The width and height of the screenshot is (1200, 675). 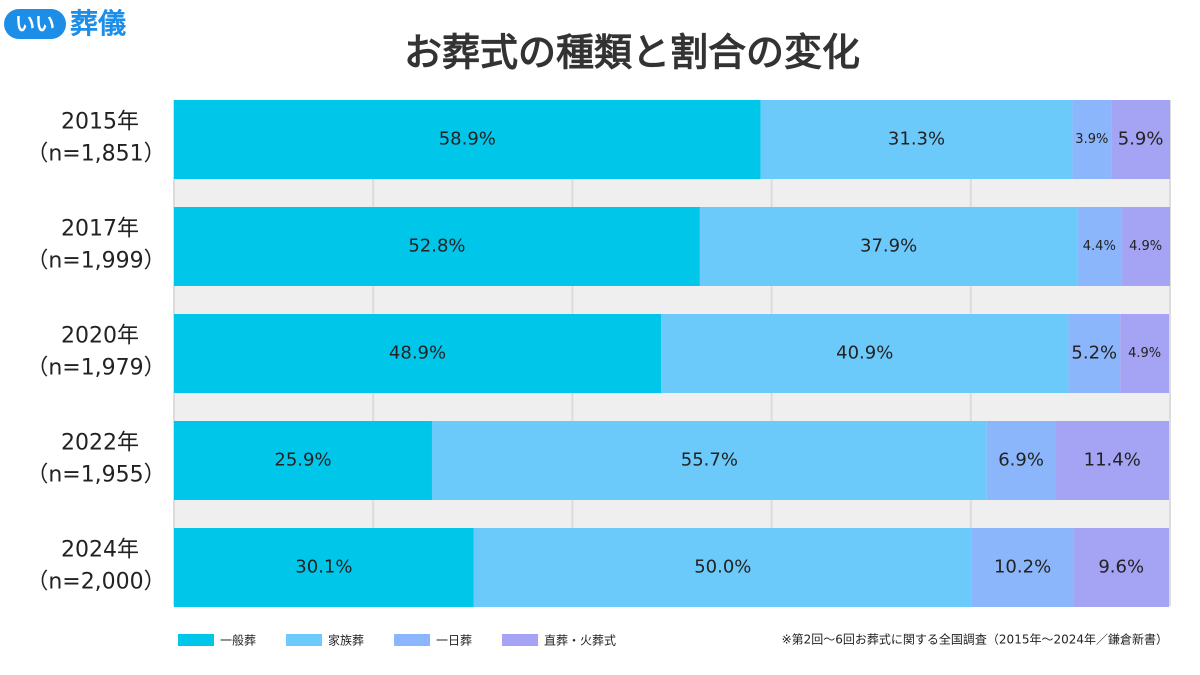 I want to click on data-label: 40.9%, so click(x=864, y=353).